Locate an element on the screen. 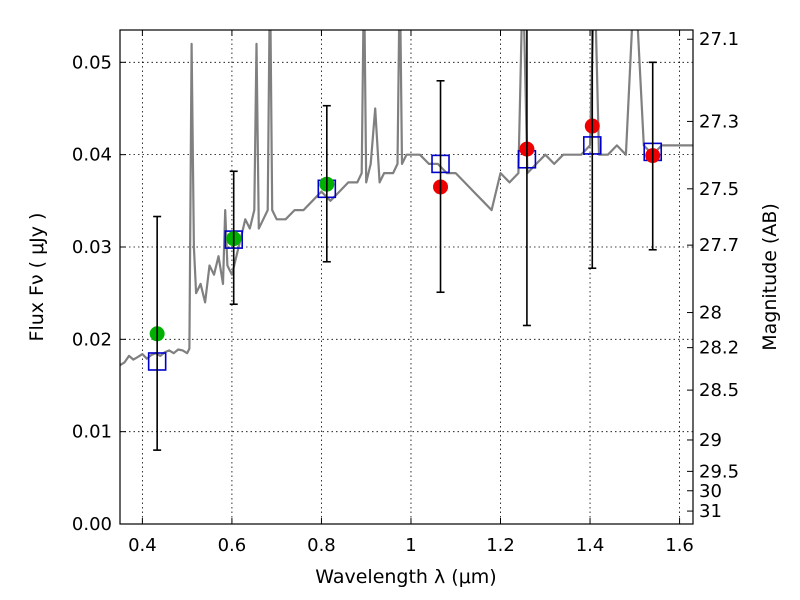 The image size is (800, 600). right-tick-label: 27.3 is located at coordinates (719, 121).